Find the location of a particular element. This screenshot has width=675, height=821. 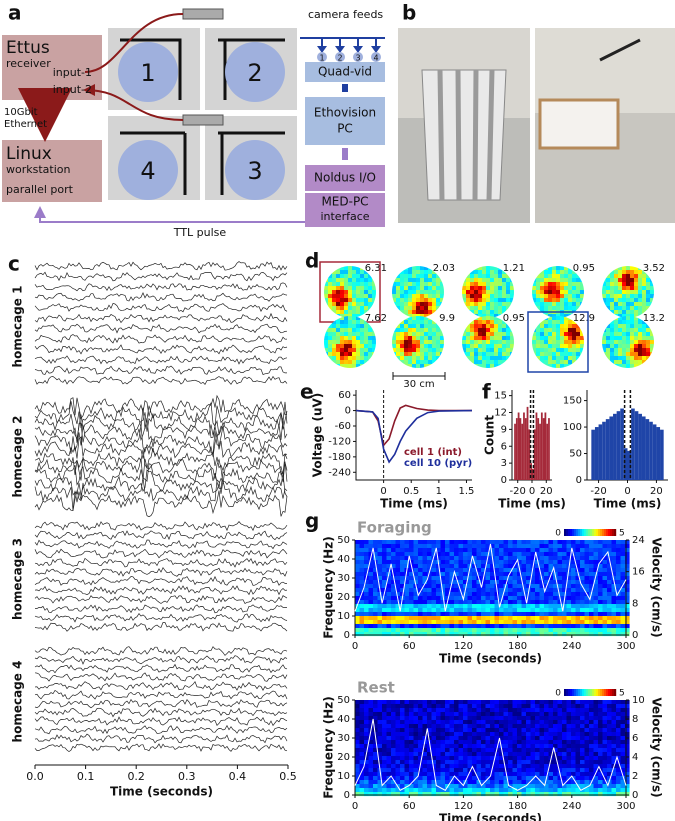

peak-rate: 2.03 is located at coordinates (444, 268).